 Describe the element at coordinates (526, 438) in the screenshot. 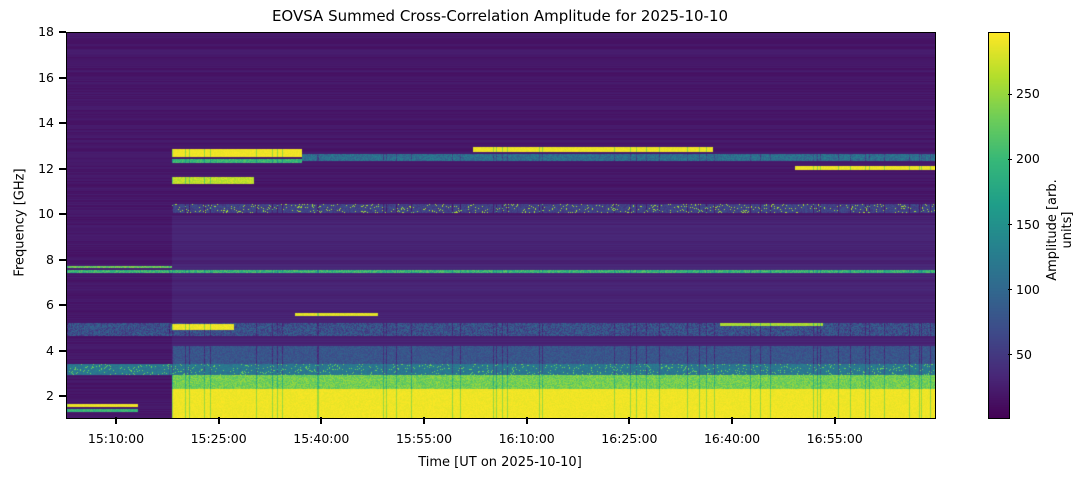

I see `x-tick-label: 16:10:00` at that location.